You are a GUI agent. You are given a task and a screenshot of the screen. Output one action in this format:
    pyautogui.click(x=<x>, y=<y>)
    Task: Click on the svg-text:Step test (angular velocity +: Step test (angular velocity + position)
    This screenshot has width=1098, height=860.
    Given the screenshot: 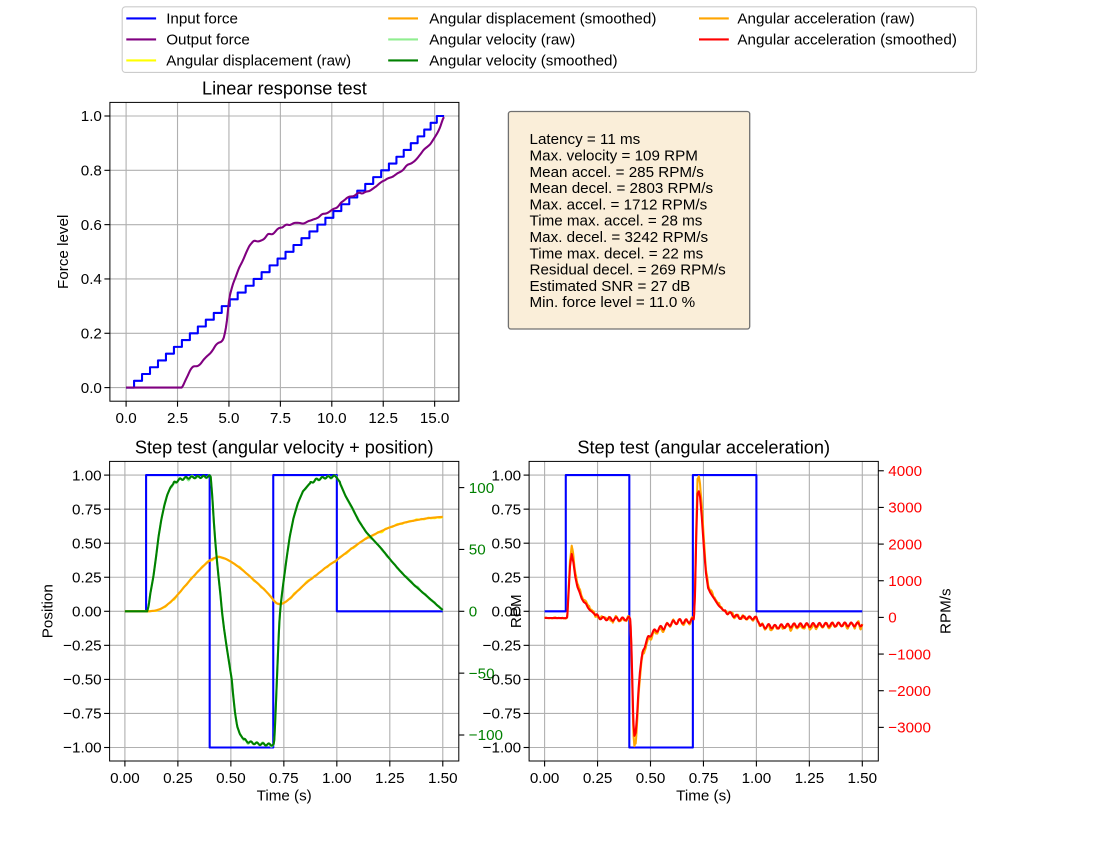 What is the action you would take?
    pyautogui.click(x=284, y=447)
    